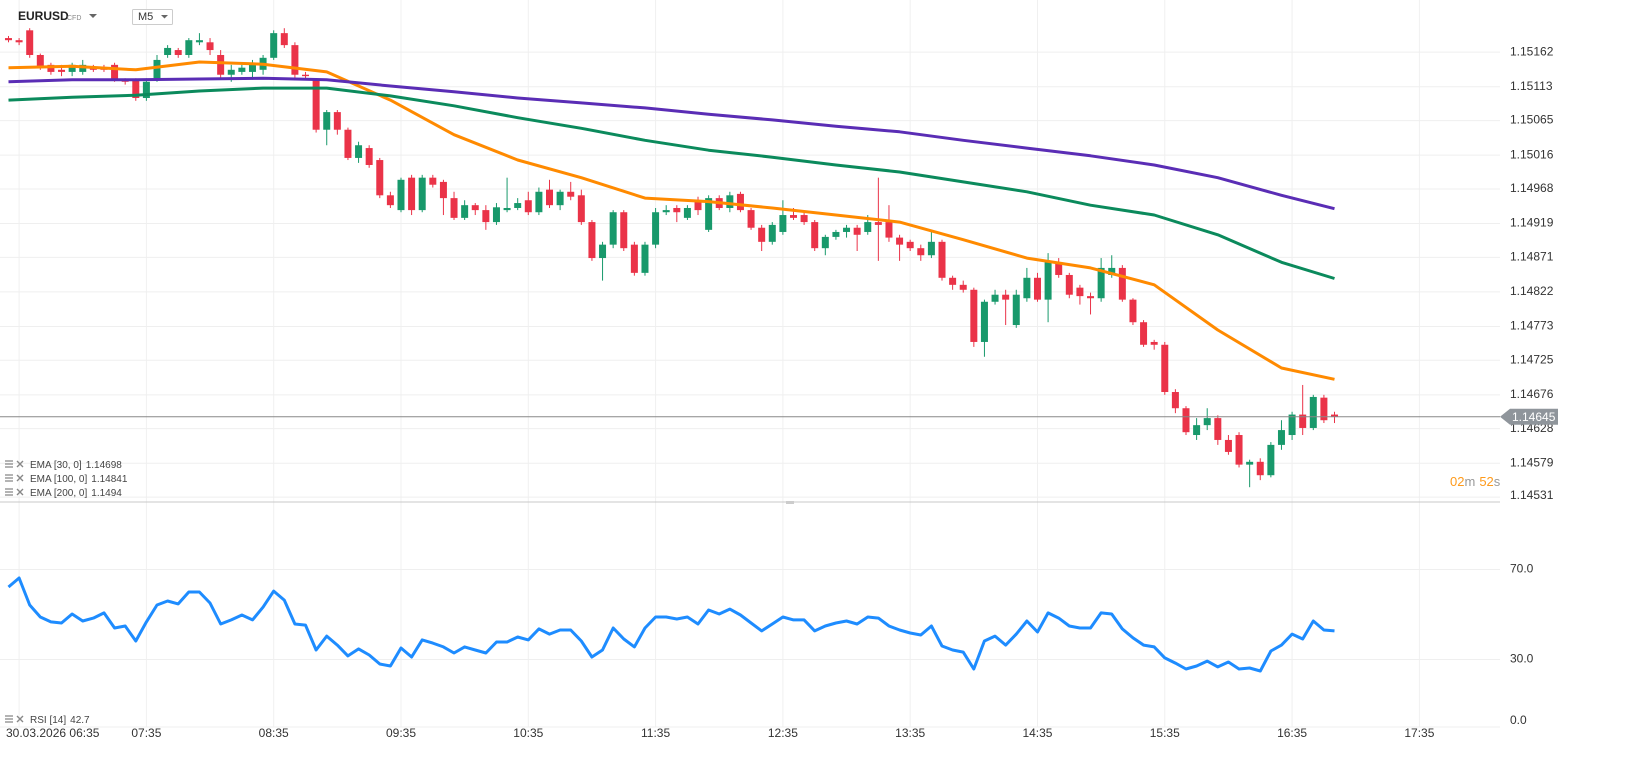 The image size is (1626, 779). What do you see at coordinates (57, 16) in the screenshot?
I see `symbol-selector: EURUSD CFD` at bounding box center [57, 16].